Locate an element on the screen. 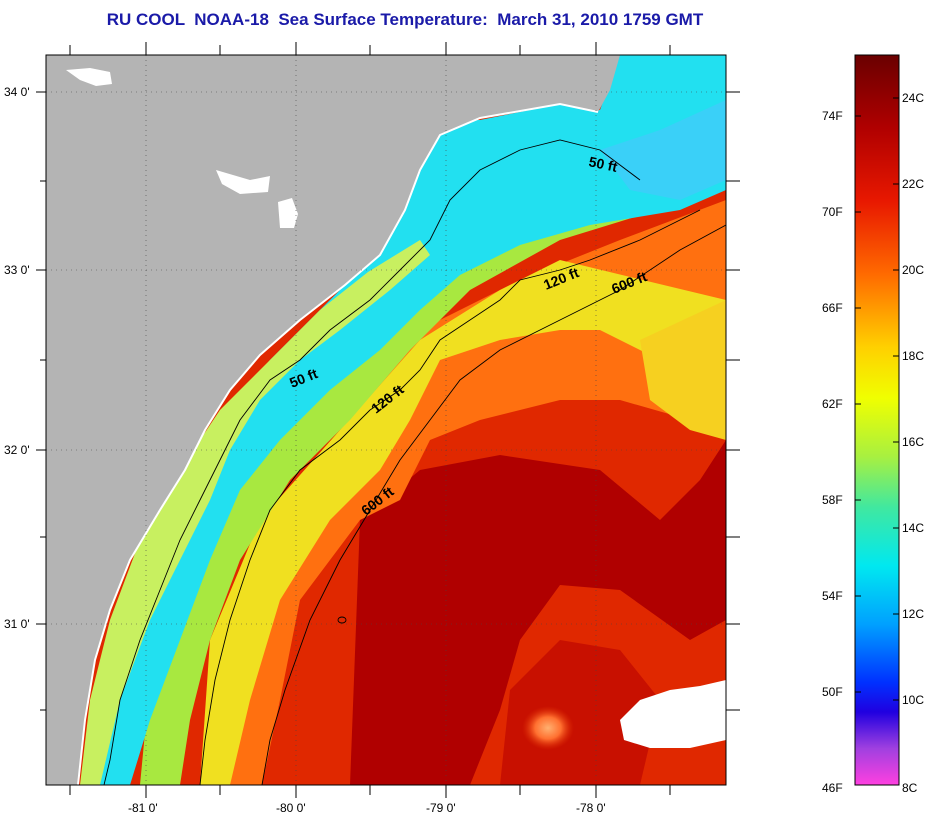 The image size is (928, 817). cold-patch-north is located at coordinates (663, 150).